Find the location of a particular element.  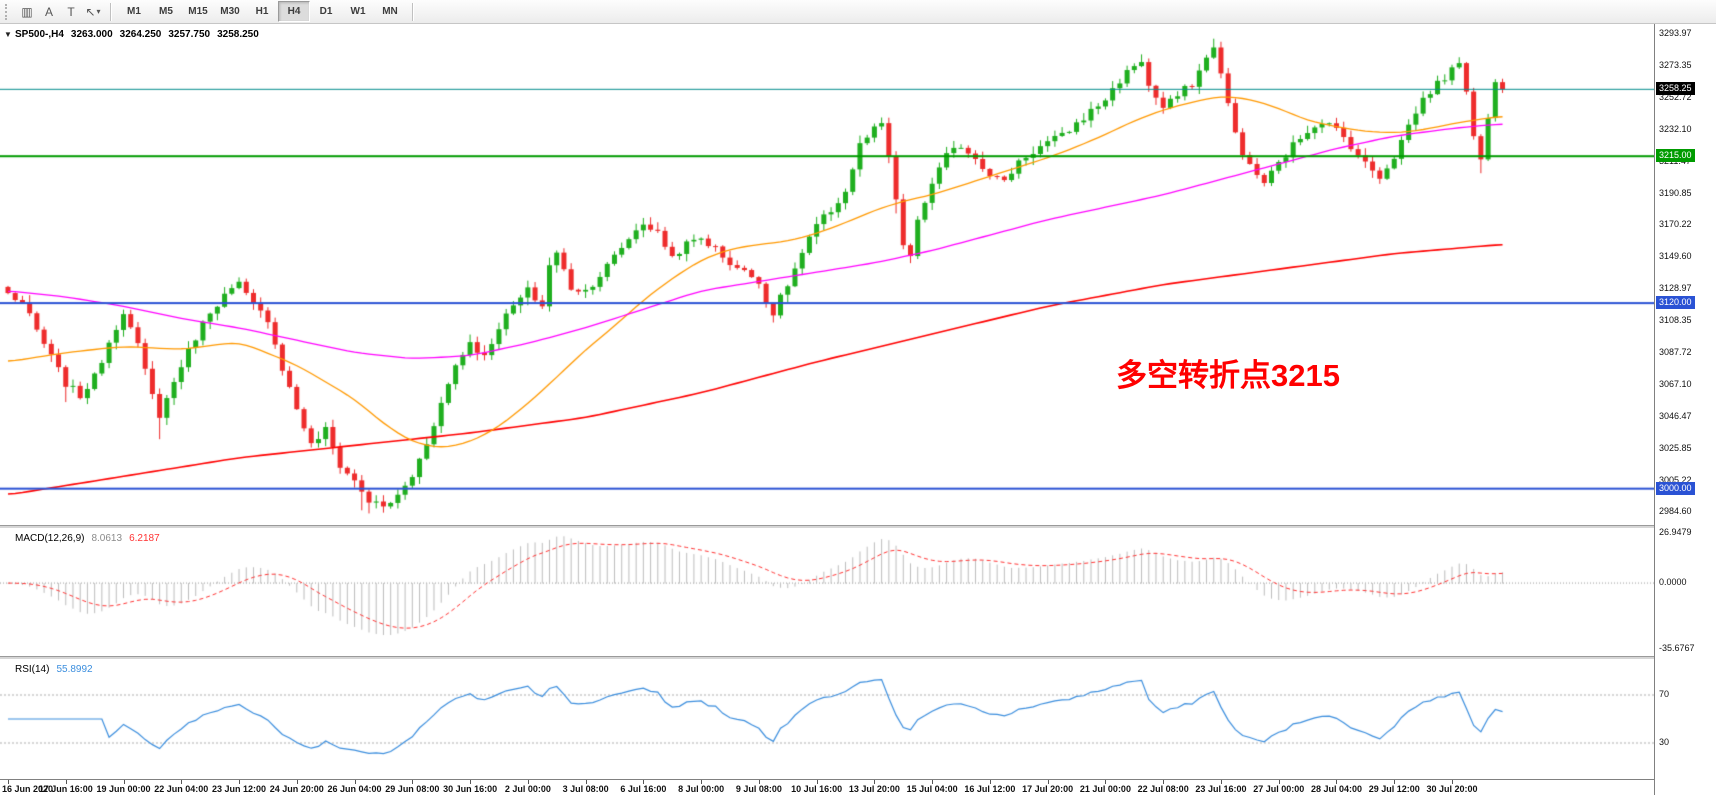

timeframe-button-M5: M5 is located at coordinates (166, 11).